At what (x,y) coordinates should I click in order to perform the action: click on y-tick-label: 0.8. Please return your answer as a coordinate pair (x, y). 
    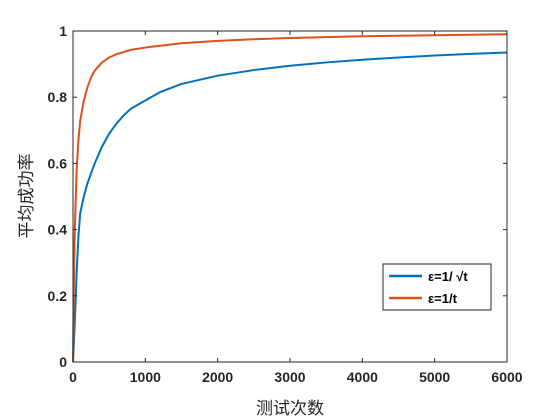
    Looking at the image, I should click on (58, 97).